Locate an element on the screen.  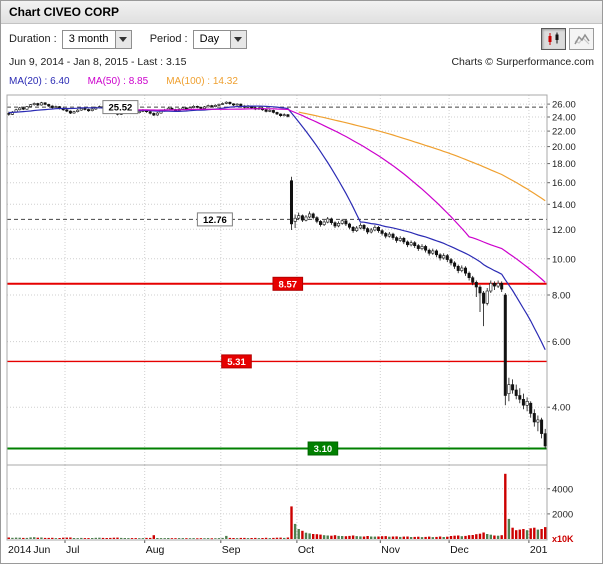
volume-pane-border is located at coordinates (277, 502).